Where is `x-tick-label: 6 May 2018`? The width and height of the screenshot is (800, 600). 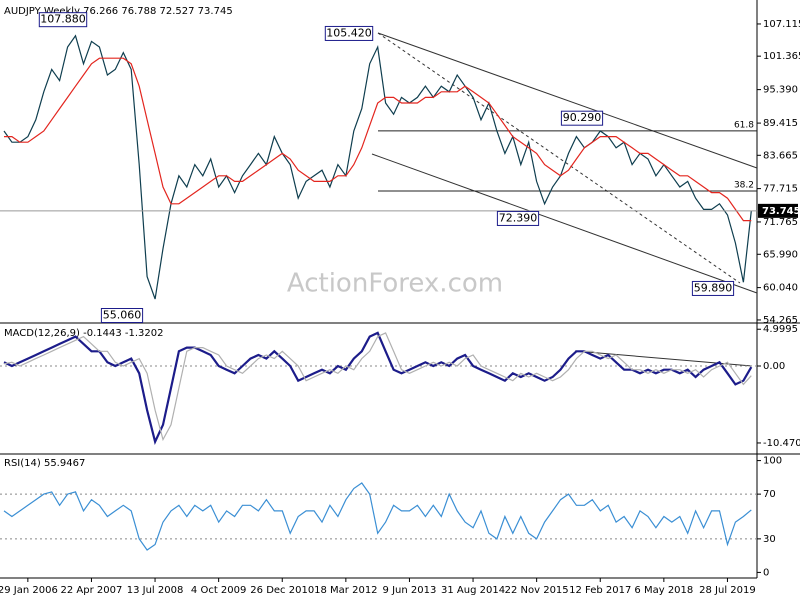
x-tick-label: 6 May 2018 is located at coordinates (663, 590).